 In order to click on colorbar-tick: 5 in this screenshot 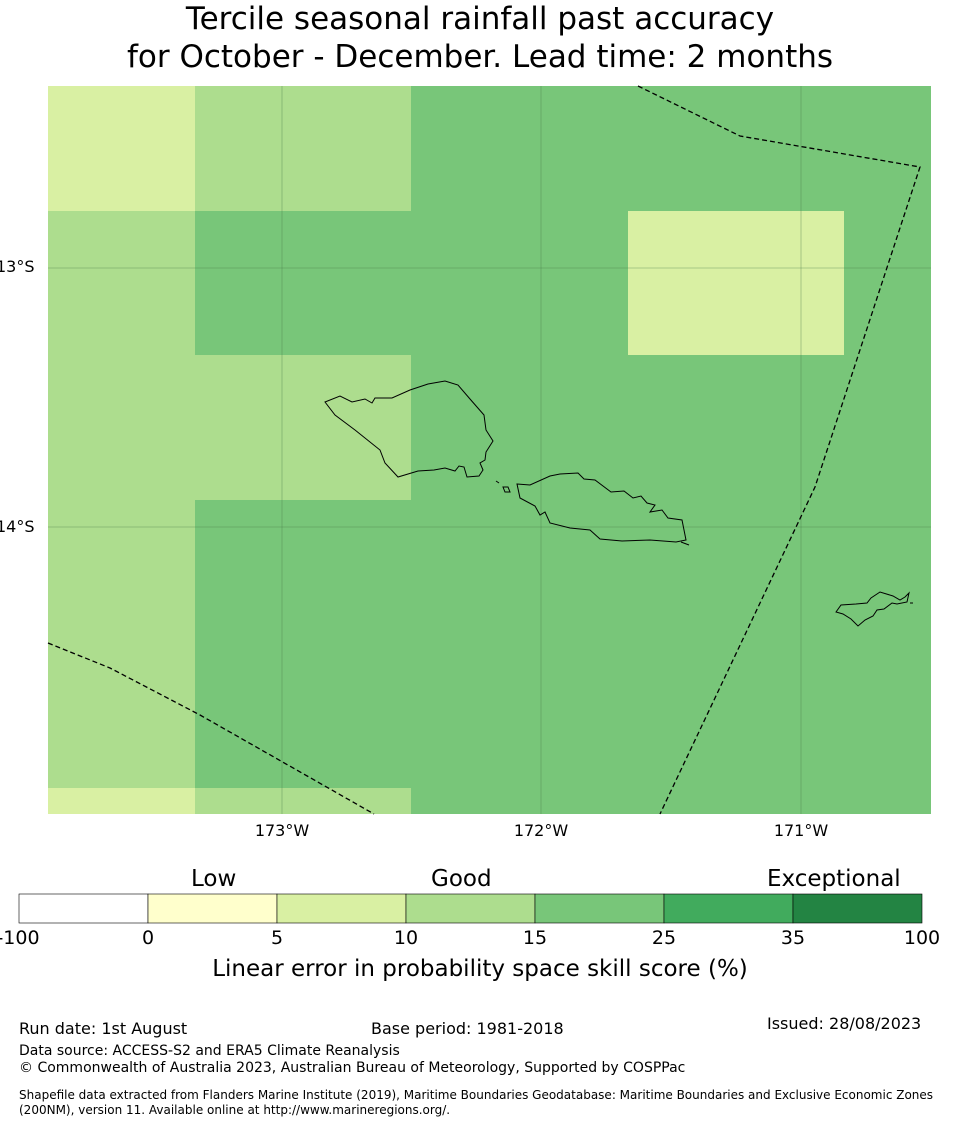, I will do `click(277, 938)`.